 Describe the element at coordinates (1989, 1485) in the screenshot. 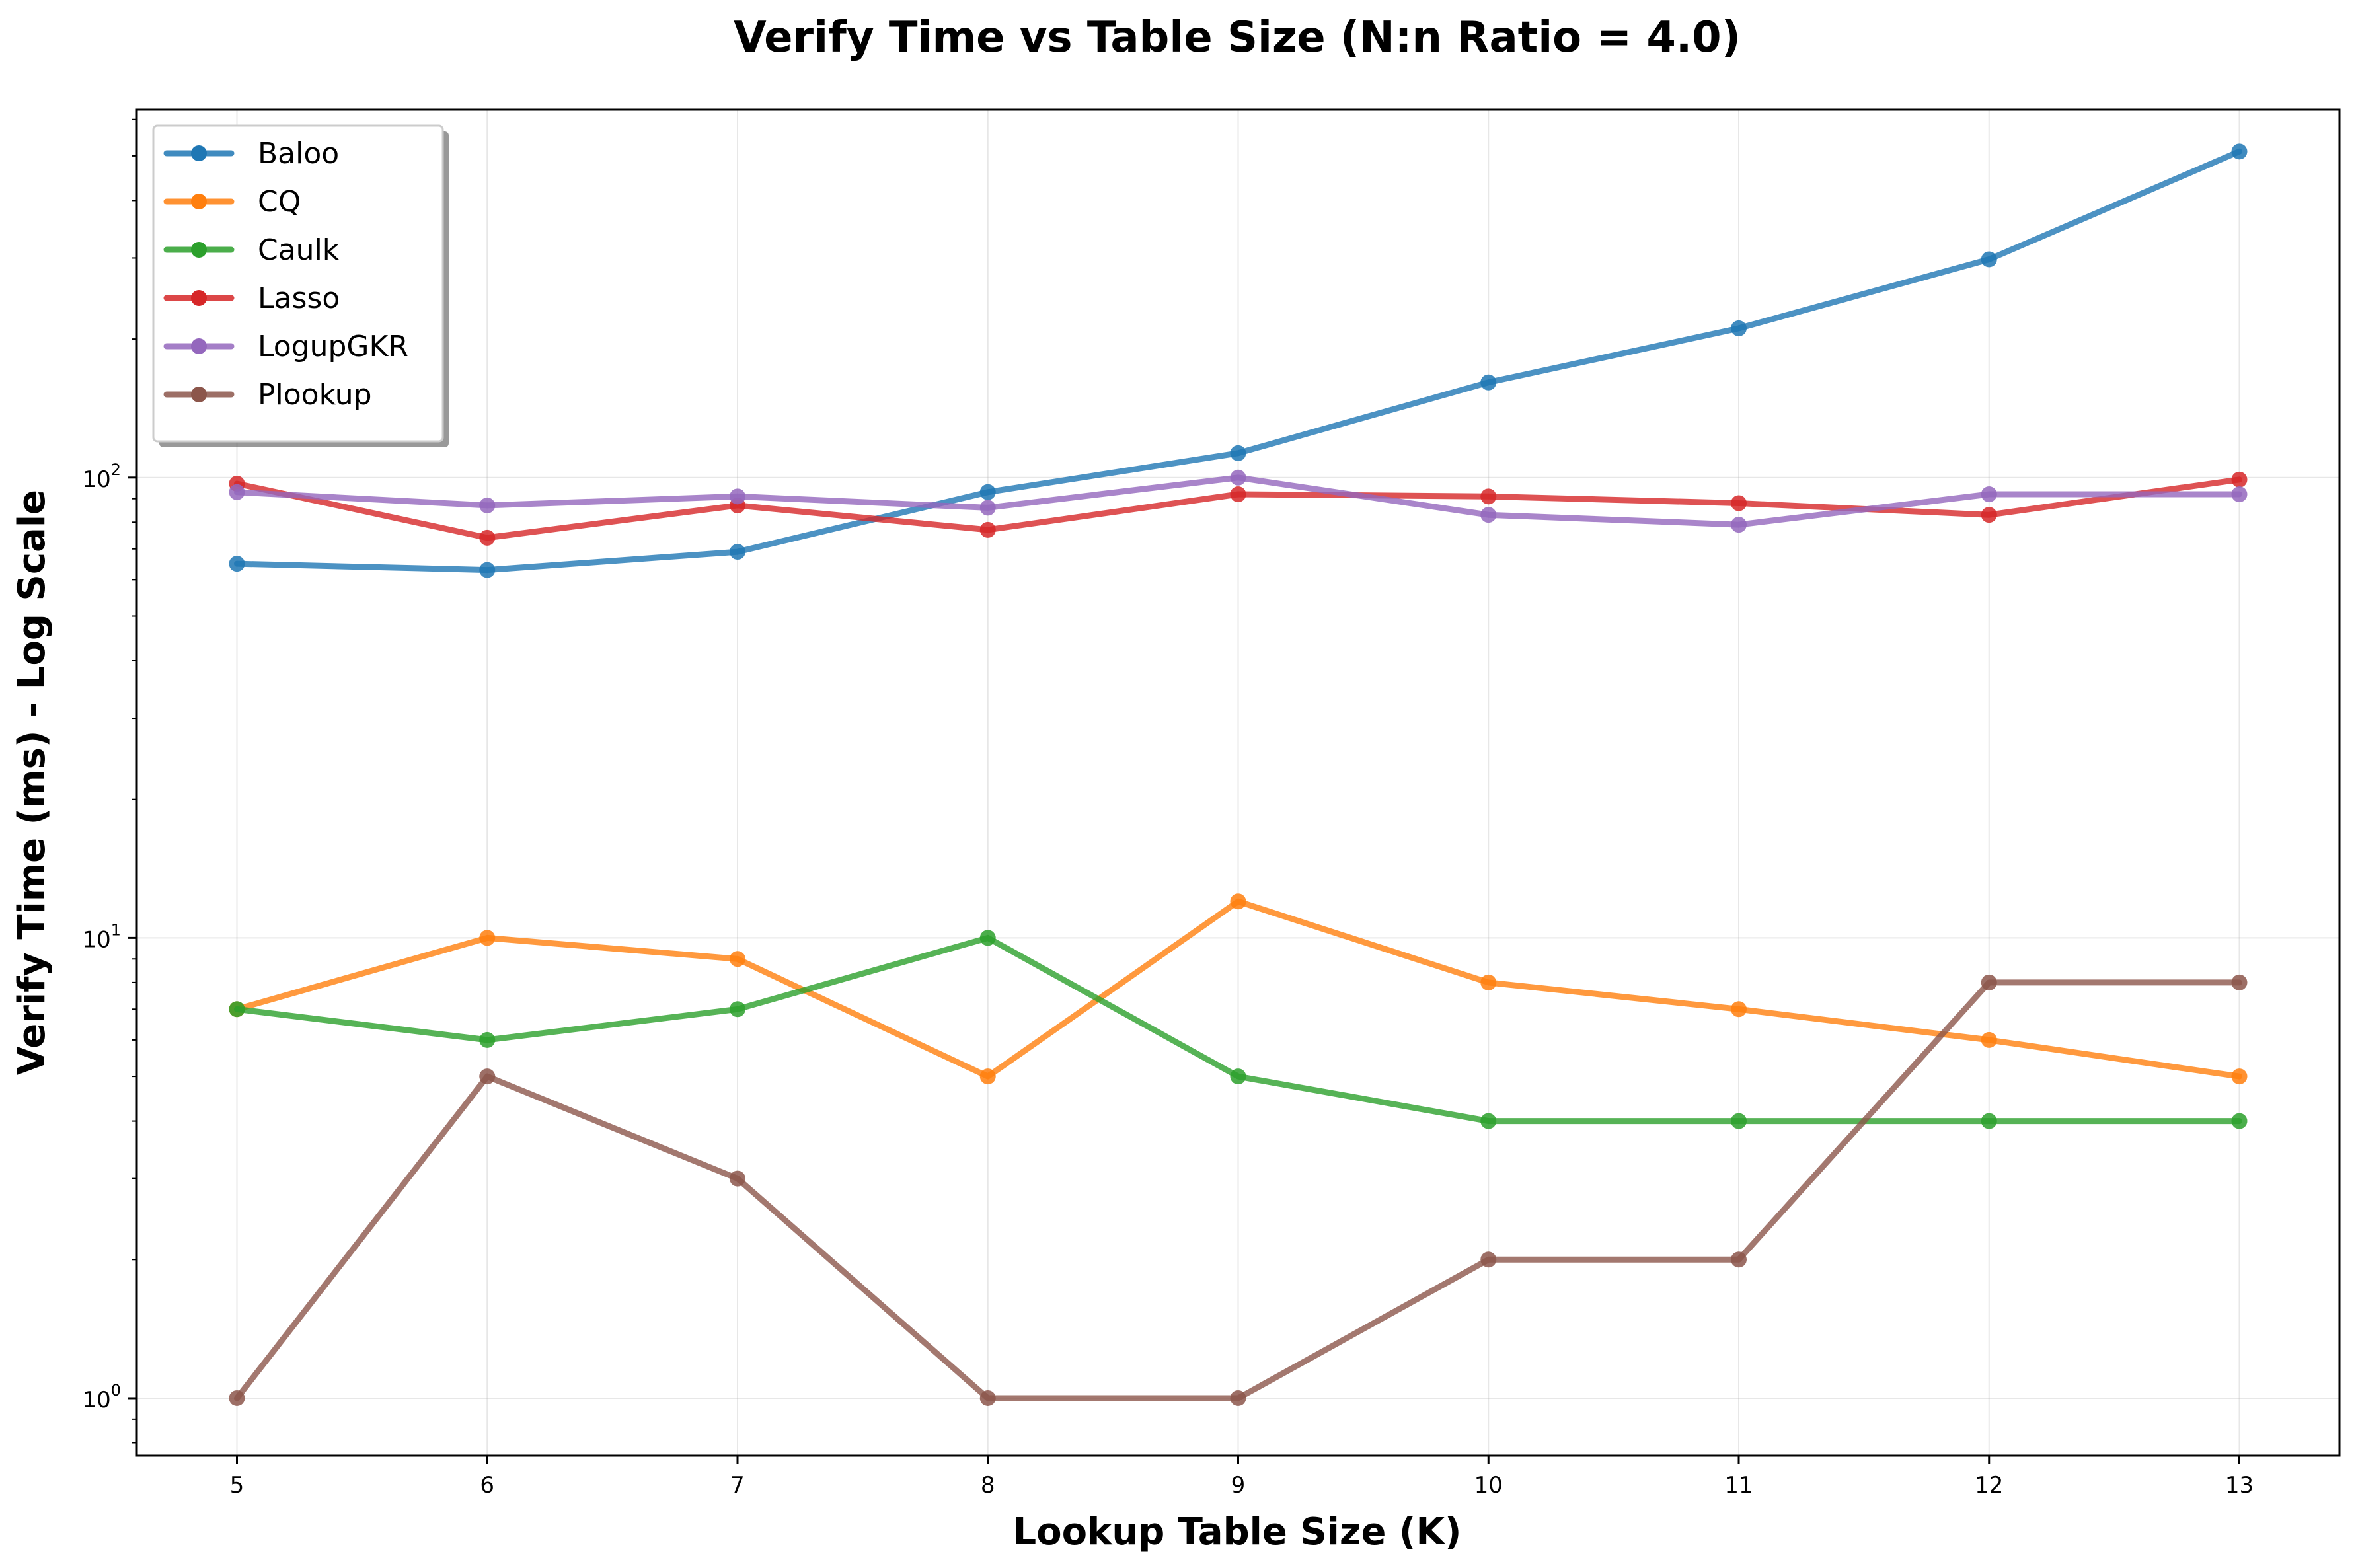

I see `x-tick-label: 12` at that location.